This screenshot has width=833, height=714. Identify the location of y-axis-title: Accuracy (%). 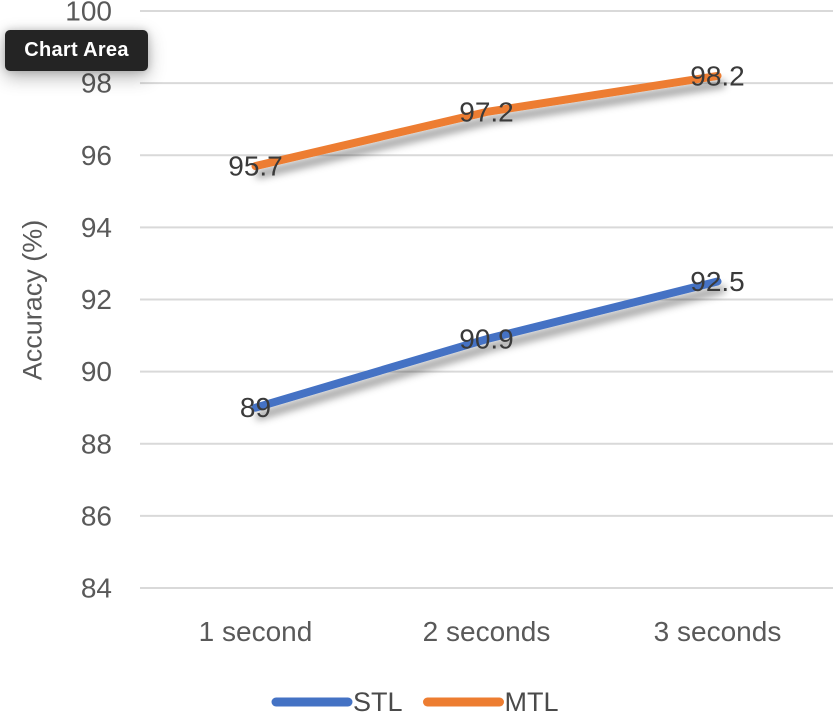
(32, 300).